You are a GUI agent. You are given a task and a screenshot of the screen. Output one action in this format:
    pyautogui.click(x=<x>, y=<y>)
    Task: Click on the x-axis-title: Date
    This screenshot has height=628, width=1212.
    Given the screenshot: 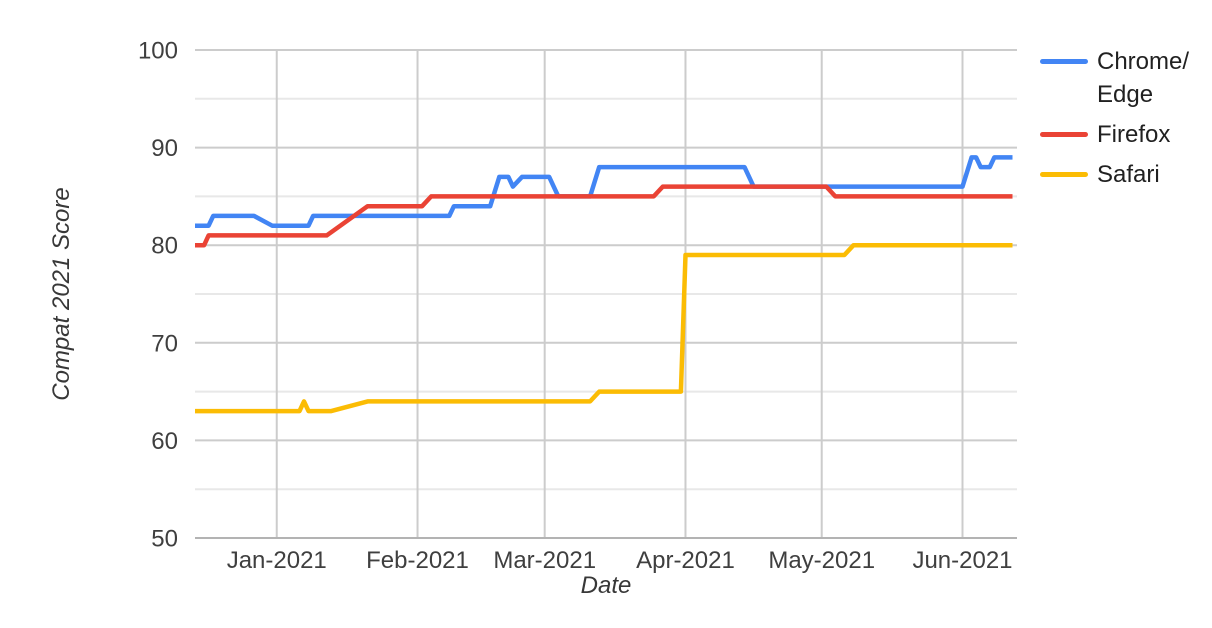 What is the action you would take?
    pyautogui.click(x=606, y=585)
    